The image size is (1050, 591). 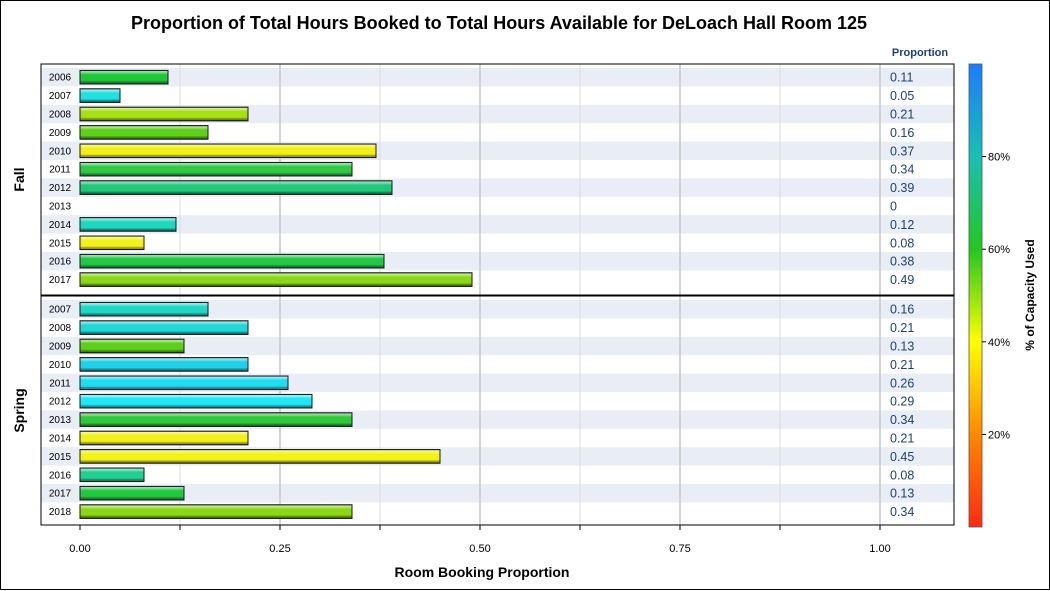 What do you see at coordinates (1030, 294) in the screenshot?
I see `colorbar-label: % of Capacity Used` at bounding box center [1030, 294].